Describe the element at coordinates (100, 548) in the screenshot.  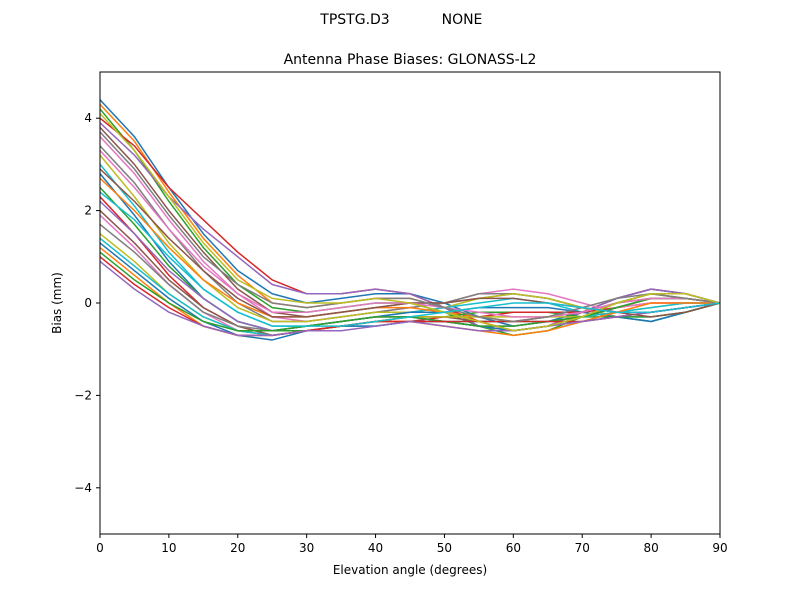
I see `x-tick-label: 0` at that location.